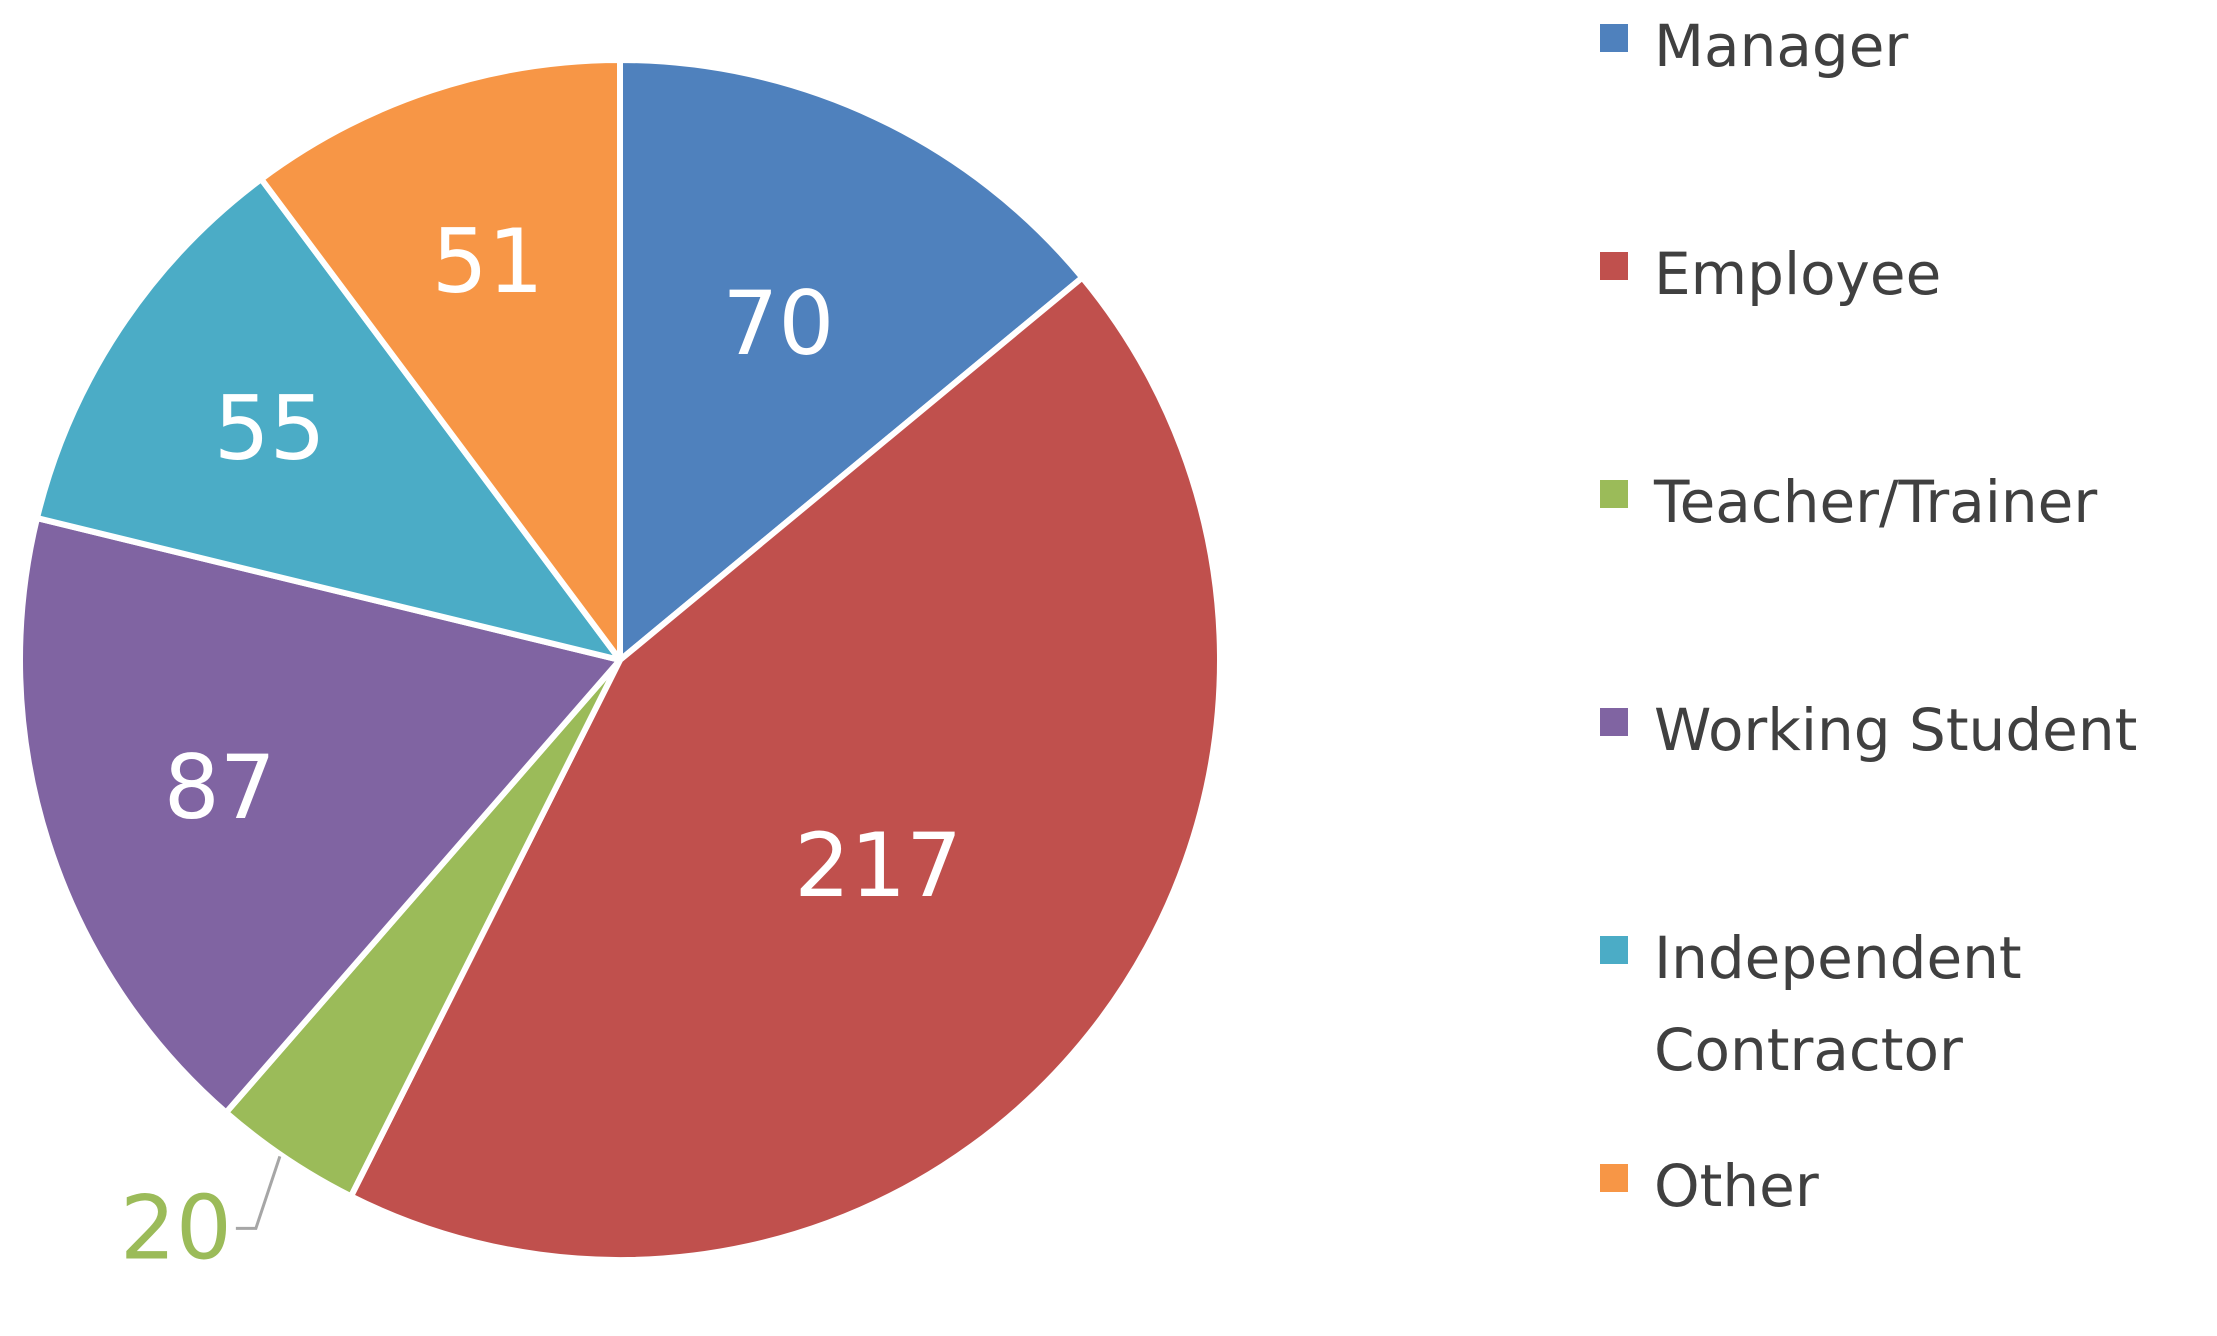  Describe the element at coordinates (778, 323) in the screenshot. I see `data-label-manager: 70` at that location.